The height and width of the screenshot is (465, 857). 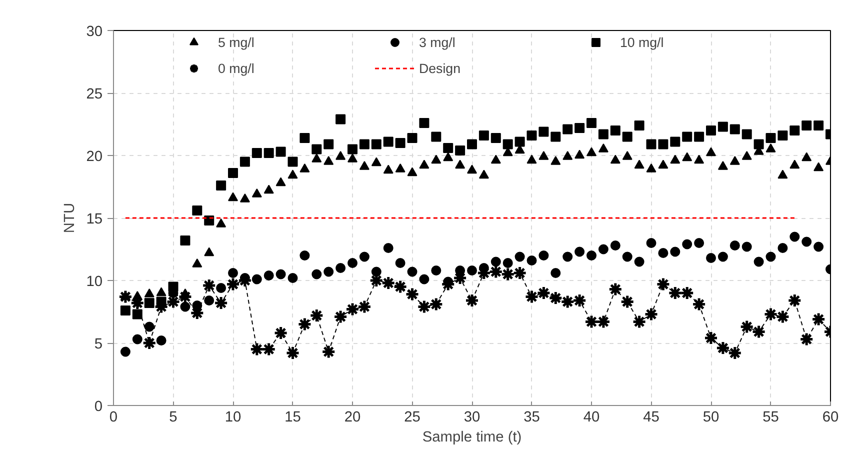 What do you see at coordinates (352, 418) in the screenshot?
I see `x-tick-label: 20` at bounding box center [352, 418].